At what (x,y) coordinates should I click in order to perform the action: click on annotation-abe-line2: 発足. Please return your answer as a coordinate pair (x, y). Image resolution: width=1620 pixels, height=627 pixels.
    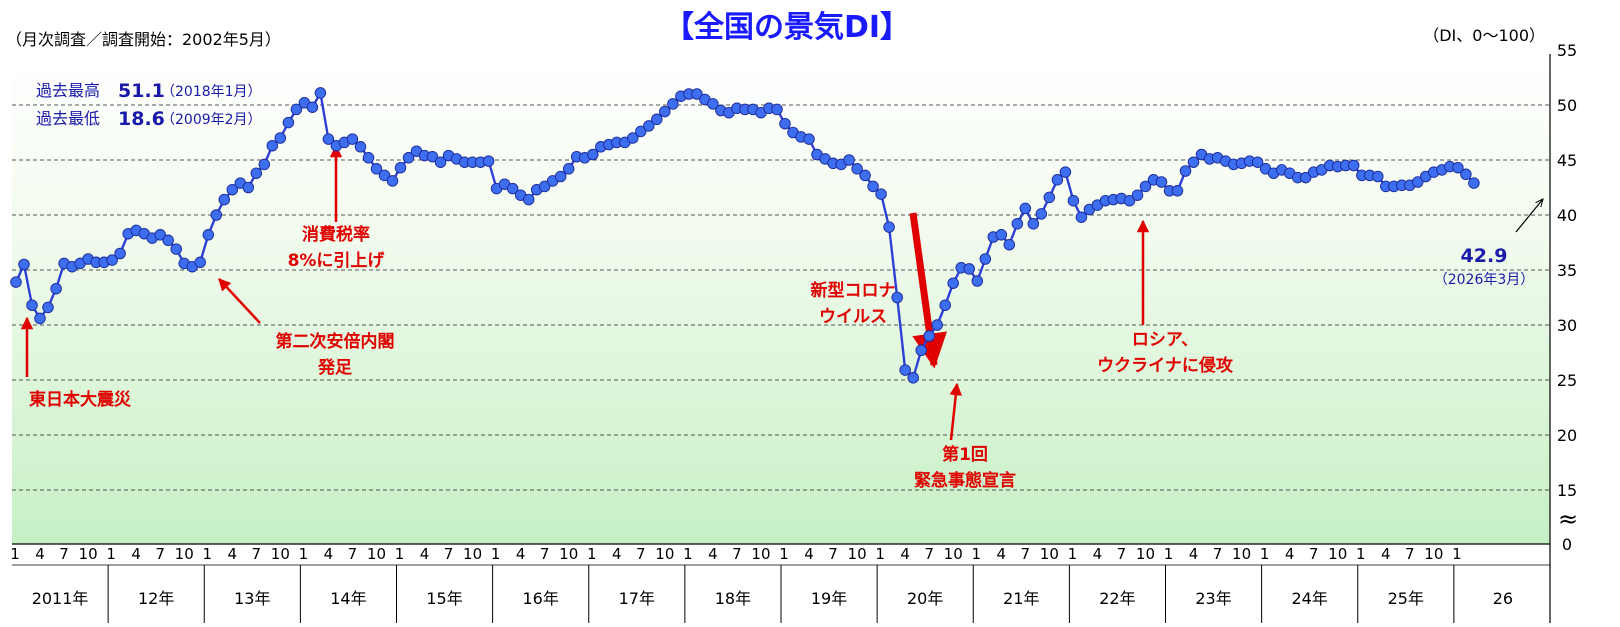
    Looking at the image, I should click on (334, 367).